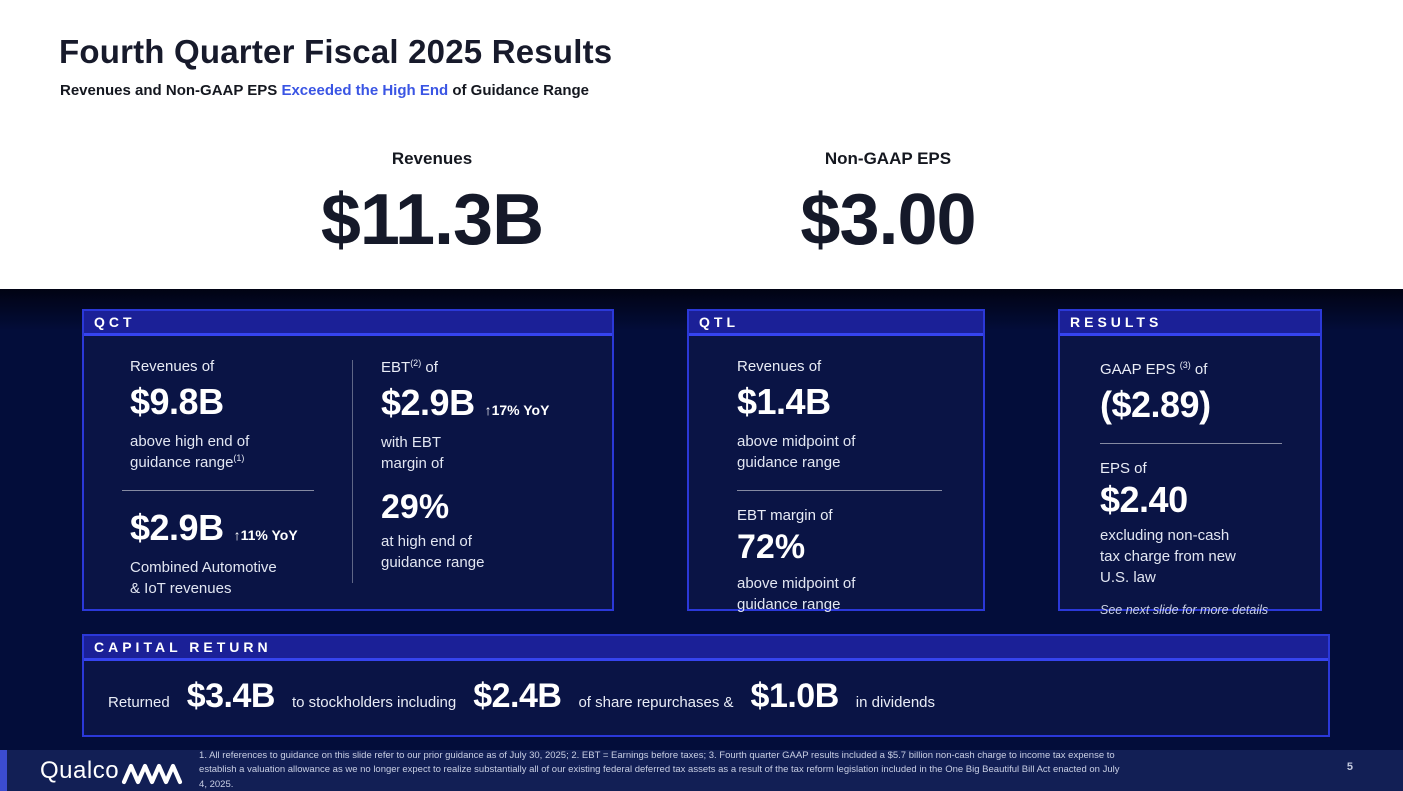 The image size is (1403, 791). Describe the element at coordinates (171, 90) in the screenshot. I see `subtitle-prefix: Revenues and Non-GAAP EPS` at that location.